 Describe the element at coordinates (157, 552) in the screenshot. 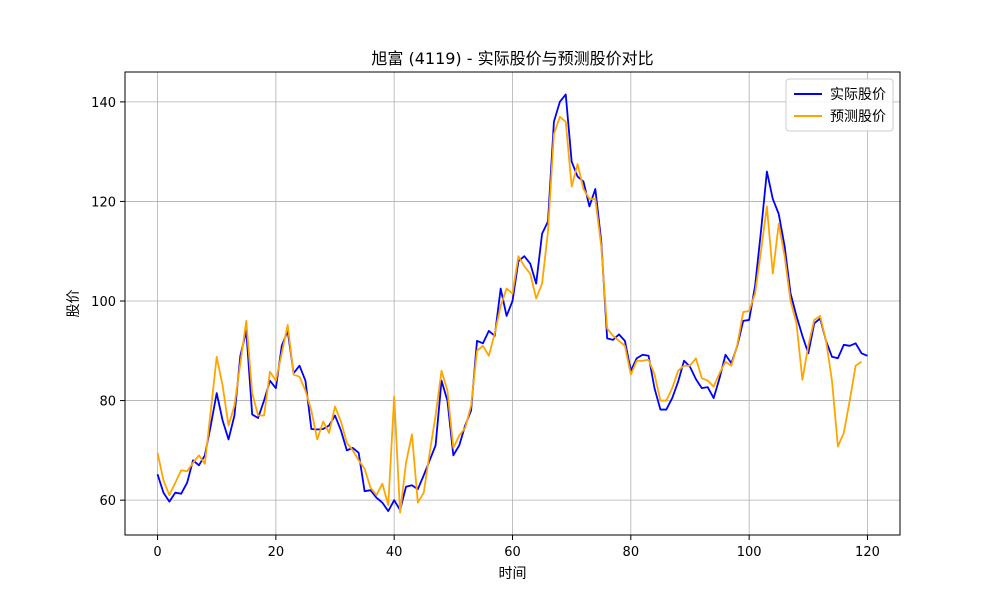

I see `x-tick-label: 0` at that location.